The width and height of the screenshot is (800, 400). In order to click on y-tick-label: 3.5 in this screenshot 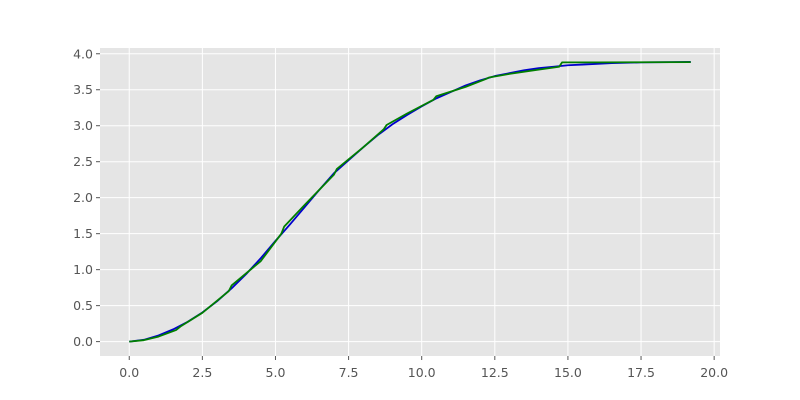, I will do `click(83, 89)`.